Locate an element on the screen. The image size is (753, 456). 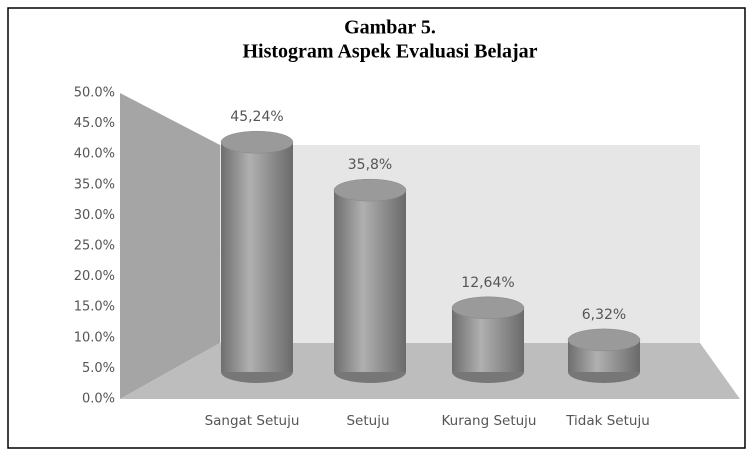
value-label: 6,32% is located at coordinates (604, 315).